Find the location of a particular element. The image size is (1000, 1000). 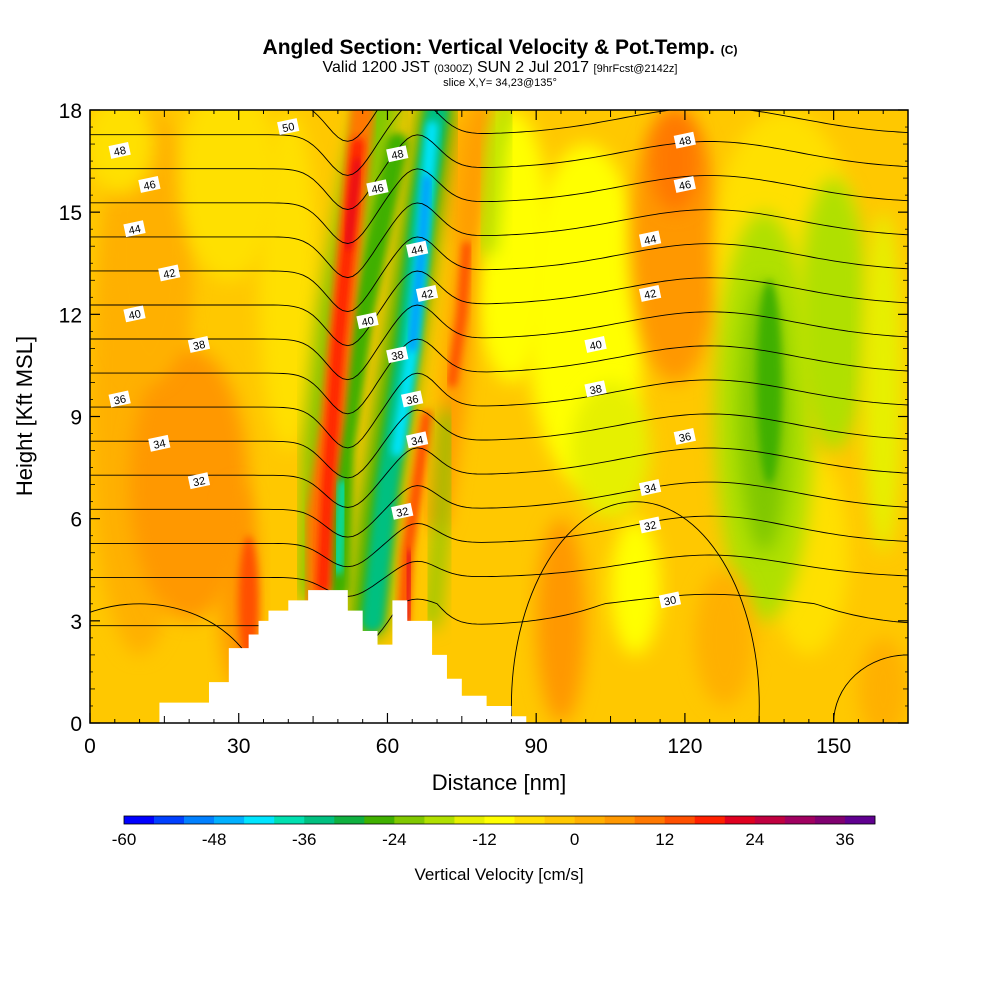

contour-label-text: 30 is located at coordinates (670, 601).